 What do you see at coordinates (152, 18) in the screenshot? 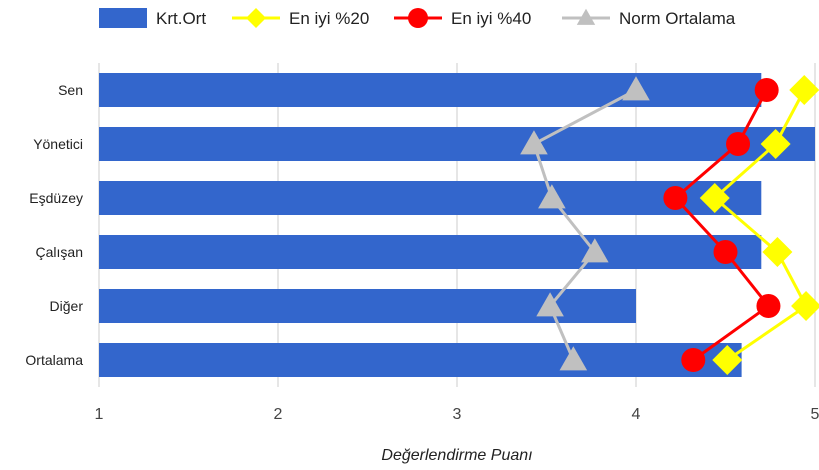
I see `legend-item: Krt.Ort` at bounding box center [152, 18].